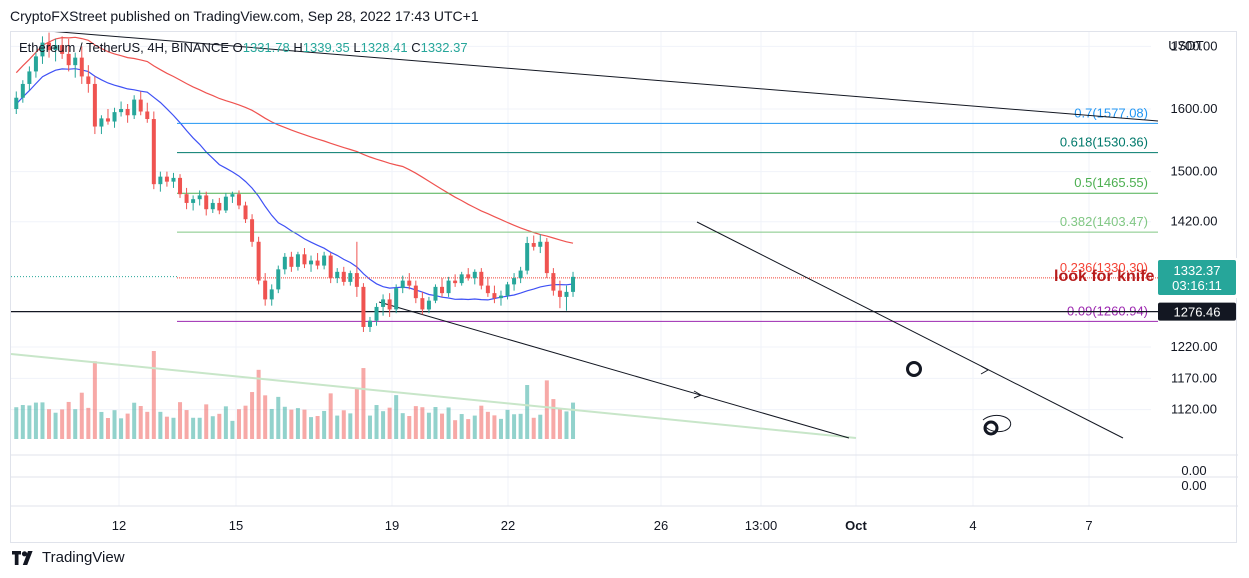  Describe the element at coordinates (1104, 142) in the screenshot. I see `fib-level-label: 0.618(1530.36)` at that location.